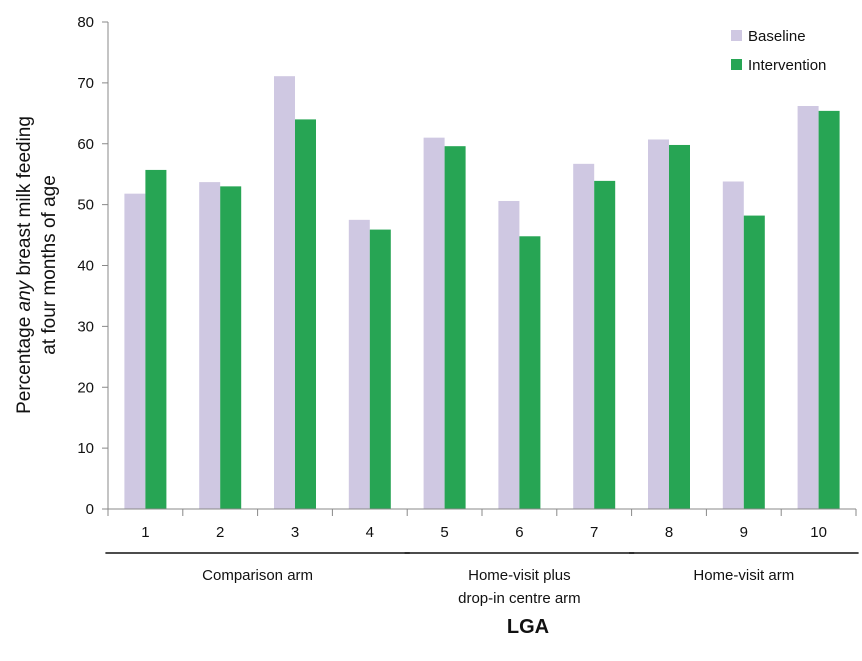 The image size is (862, 661). What do you see at coordinates (85, 326) in the screenshot?
I see `y-tick-label: 30` at bounding box center [85, 326].